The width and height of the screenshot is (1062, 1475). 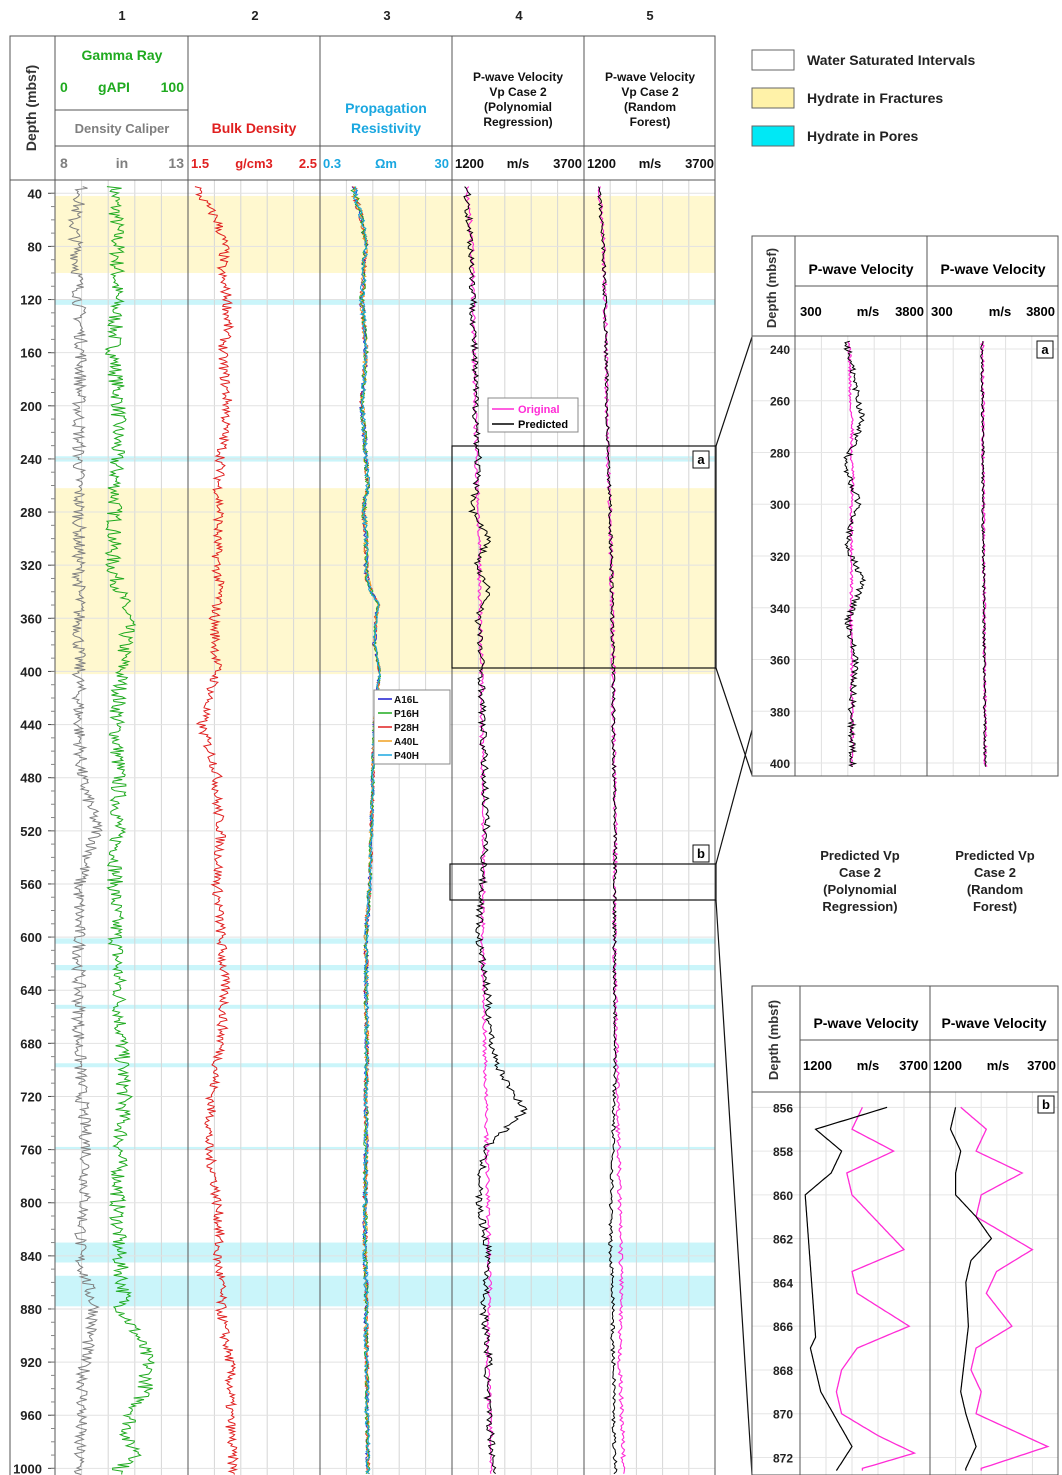 I want to click on track-number-5: 5, so click(x=649, y=15).